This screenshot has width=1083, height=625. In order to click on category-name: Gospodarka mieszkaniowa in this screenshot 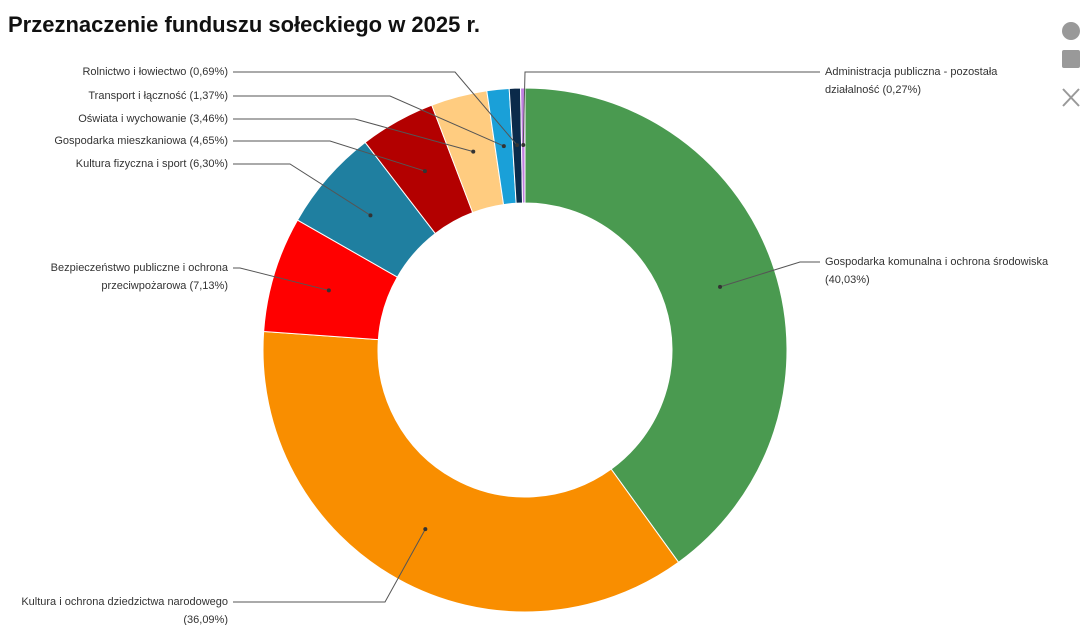, I will do `click(120, 141)`.